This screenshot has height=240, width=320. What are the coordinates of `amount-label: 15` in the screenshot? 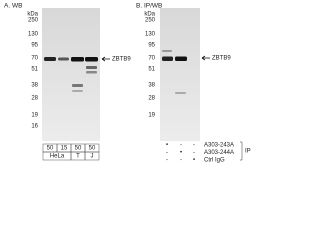 It's located at (64, 149).